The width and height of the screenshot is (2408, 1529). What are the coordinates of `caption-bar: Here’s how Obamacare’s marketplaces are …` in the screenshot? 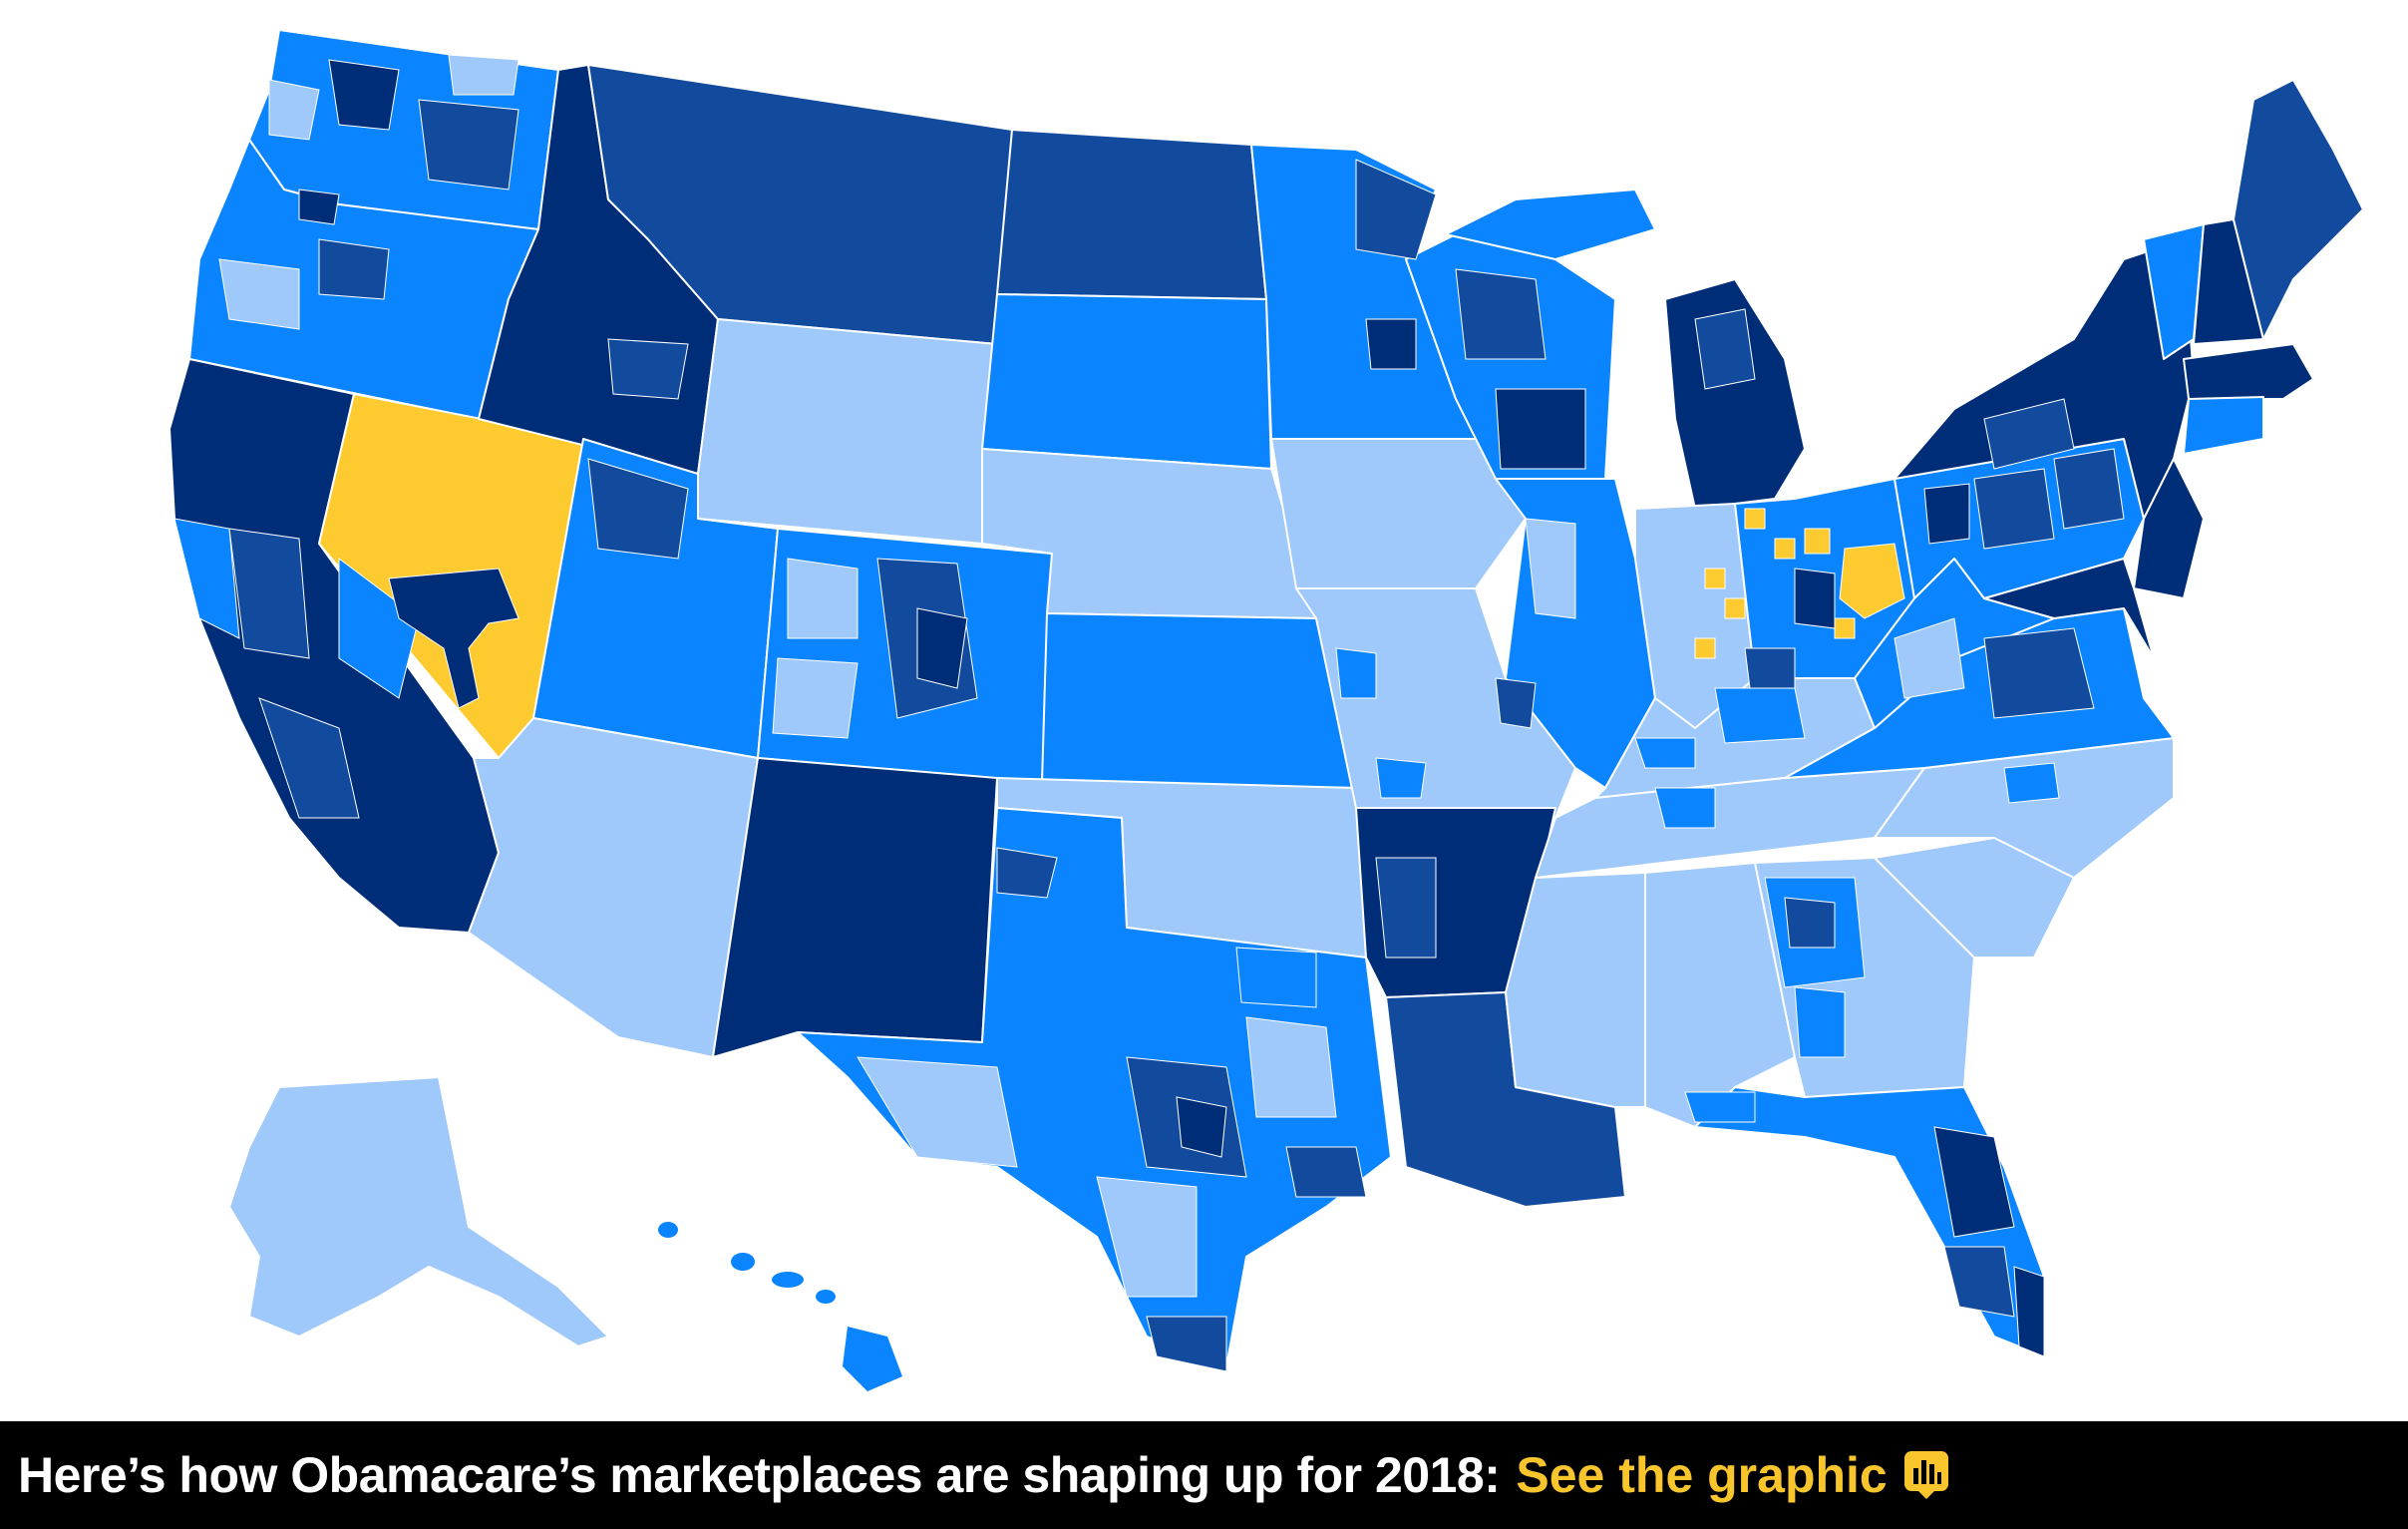 It's located at (1204, 1475).